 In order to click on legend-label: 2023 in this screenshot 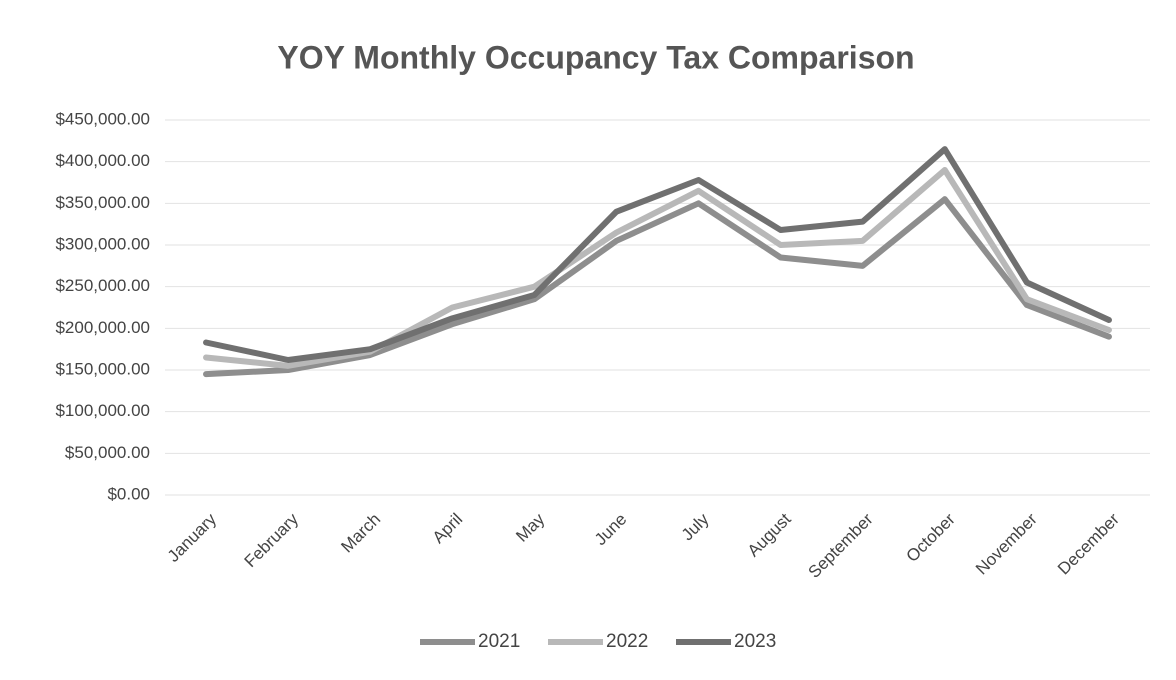, I will do `click(755, 641)`.